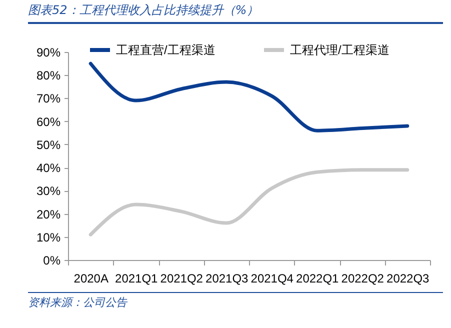 Image resolution: width=451 pixels, height=328 pixels. I want to click on line-series, so click(249, 202).